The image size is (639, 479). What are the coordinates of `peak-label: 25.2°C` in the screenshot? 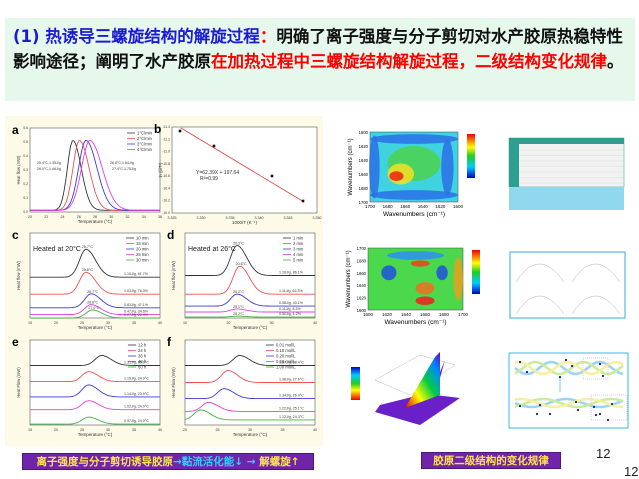 It's located at (238, 314).